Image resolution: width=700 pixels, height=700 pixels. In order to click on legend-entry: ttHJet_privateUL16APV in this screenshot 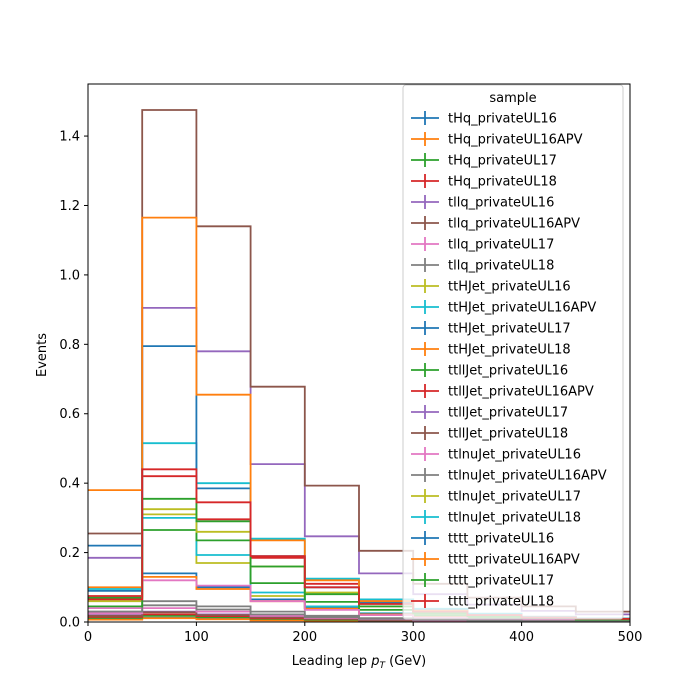, I will do `click(503, 308)`.